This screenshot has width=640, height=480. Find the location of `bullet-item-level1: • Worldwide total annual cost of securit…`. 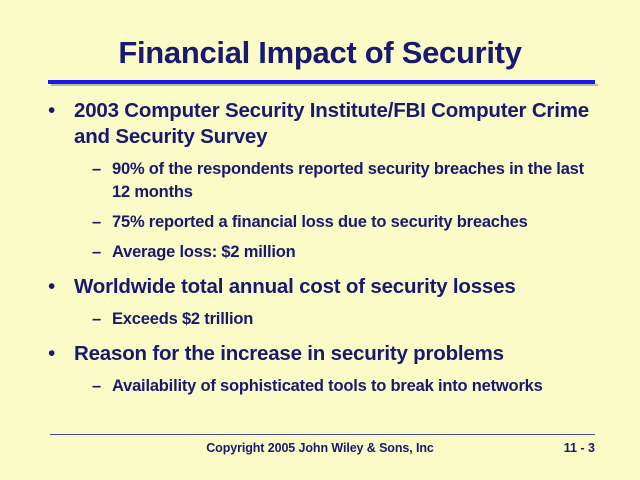

bullet-item-level1: • Worldwide total annual cost of securit… is located at coordinates (320, 287).